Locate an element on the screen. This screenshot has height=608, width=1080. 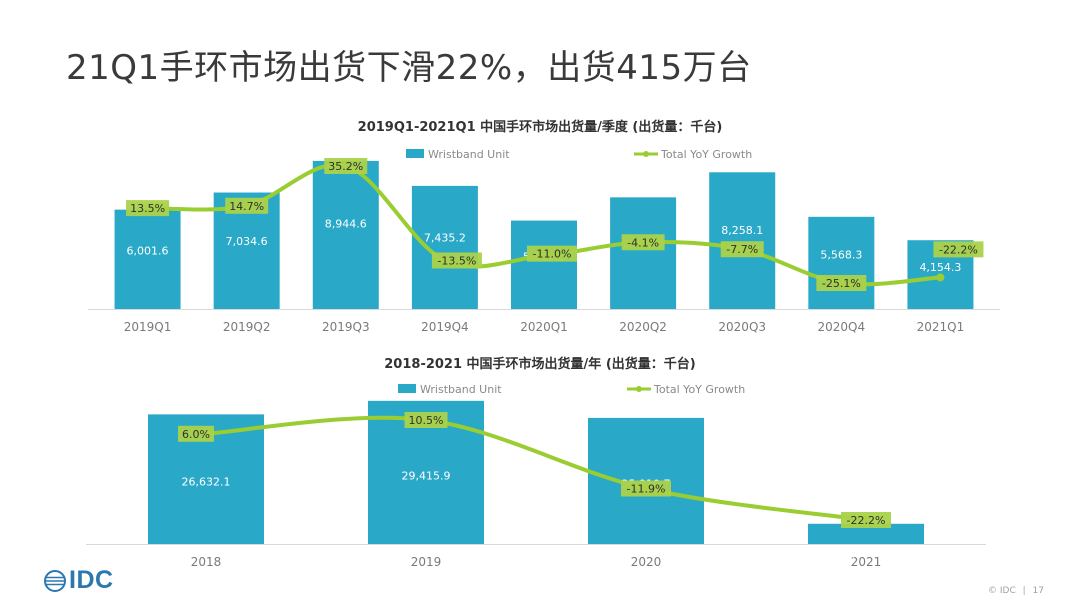
bar-value-label: 5,568.3 is located at coordinates (841, 254).